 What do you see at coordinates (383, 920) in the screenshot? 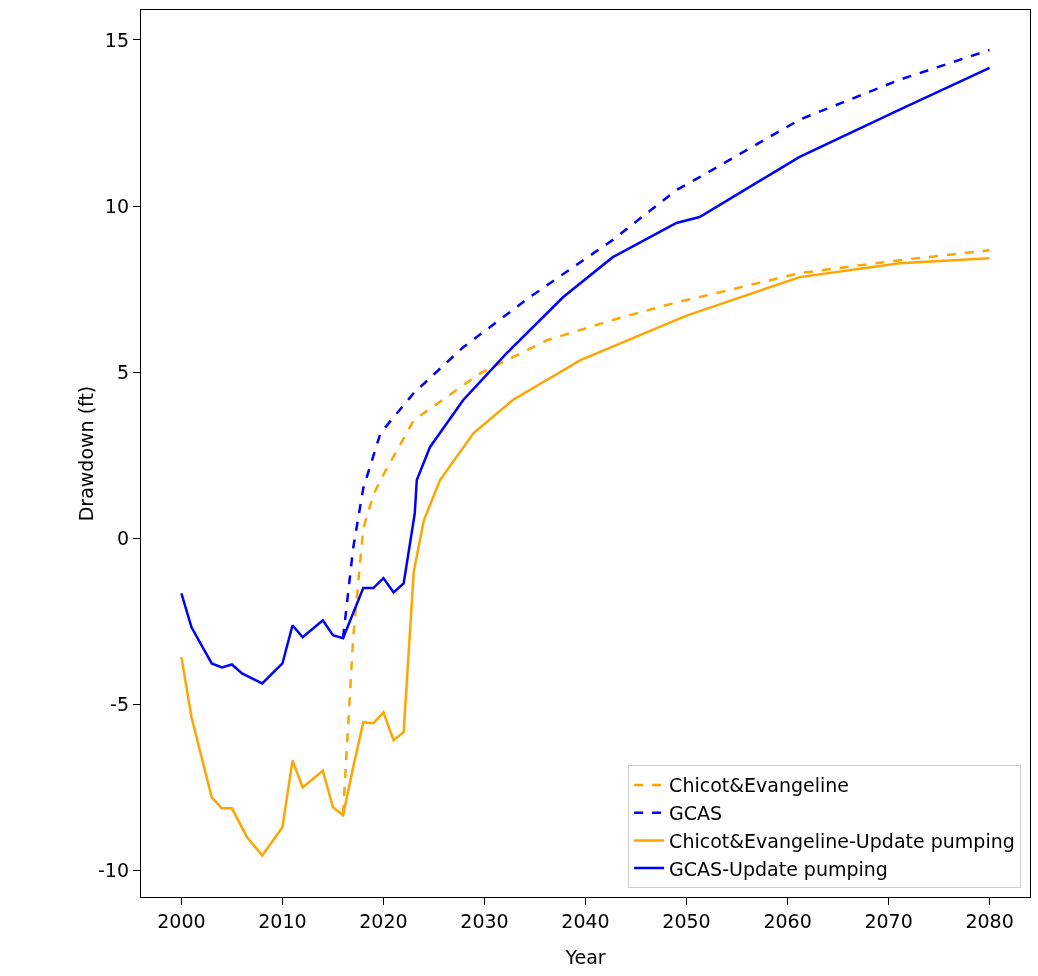
I see `x-tick-label: 2020` at bounding box center [383, 920].